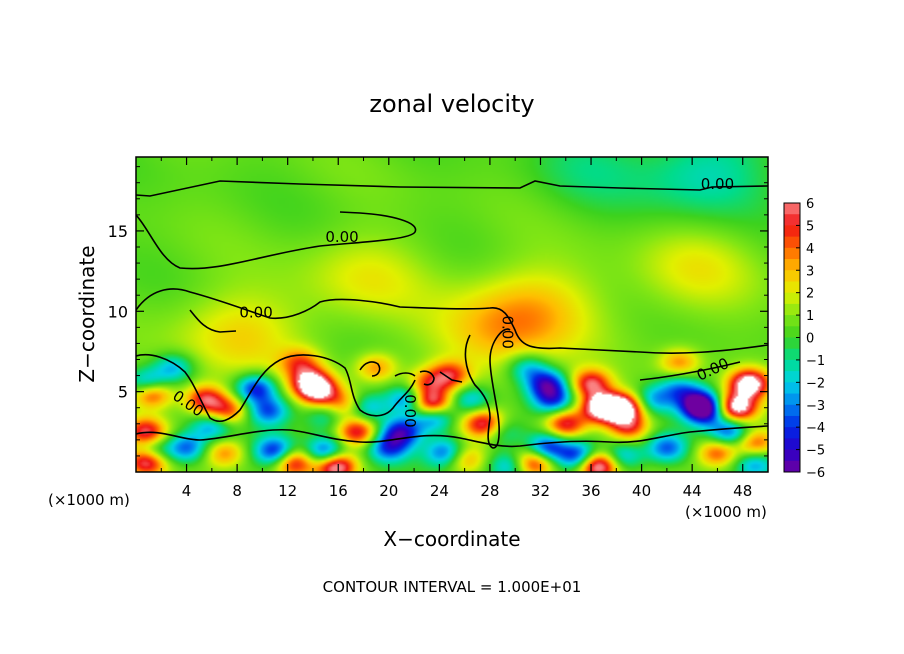  What do you see at coordinates (810, 339) in the screenshot?
I see `colorbar-tick-label: 0` at bounding box center [810, 339].